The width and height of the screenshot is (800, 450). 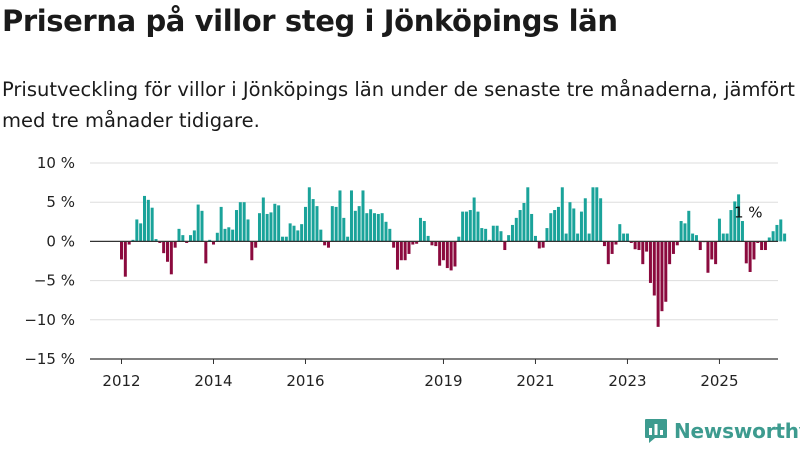 What do you see at coordinates (305, 381) in the screenshot?
I see `x-tick-label: 2016` at bounding box center [305, 381].